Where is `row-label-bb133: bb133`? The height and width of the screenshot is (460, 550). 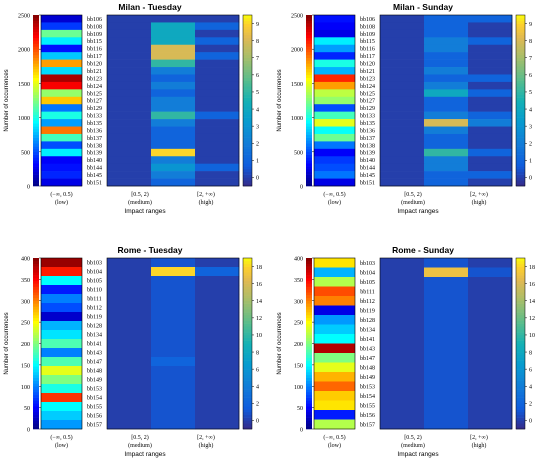 row-label-bb133: bb133 is located at coordinates (94, 117).